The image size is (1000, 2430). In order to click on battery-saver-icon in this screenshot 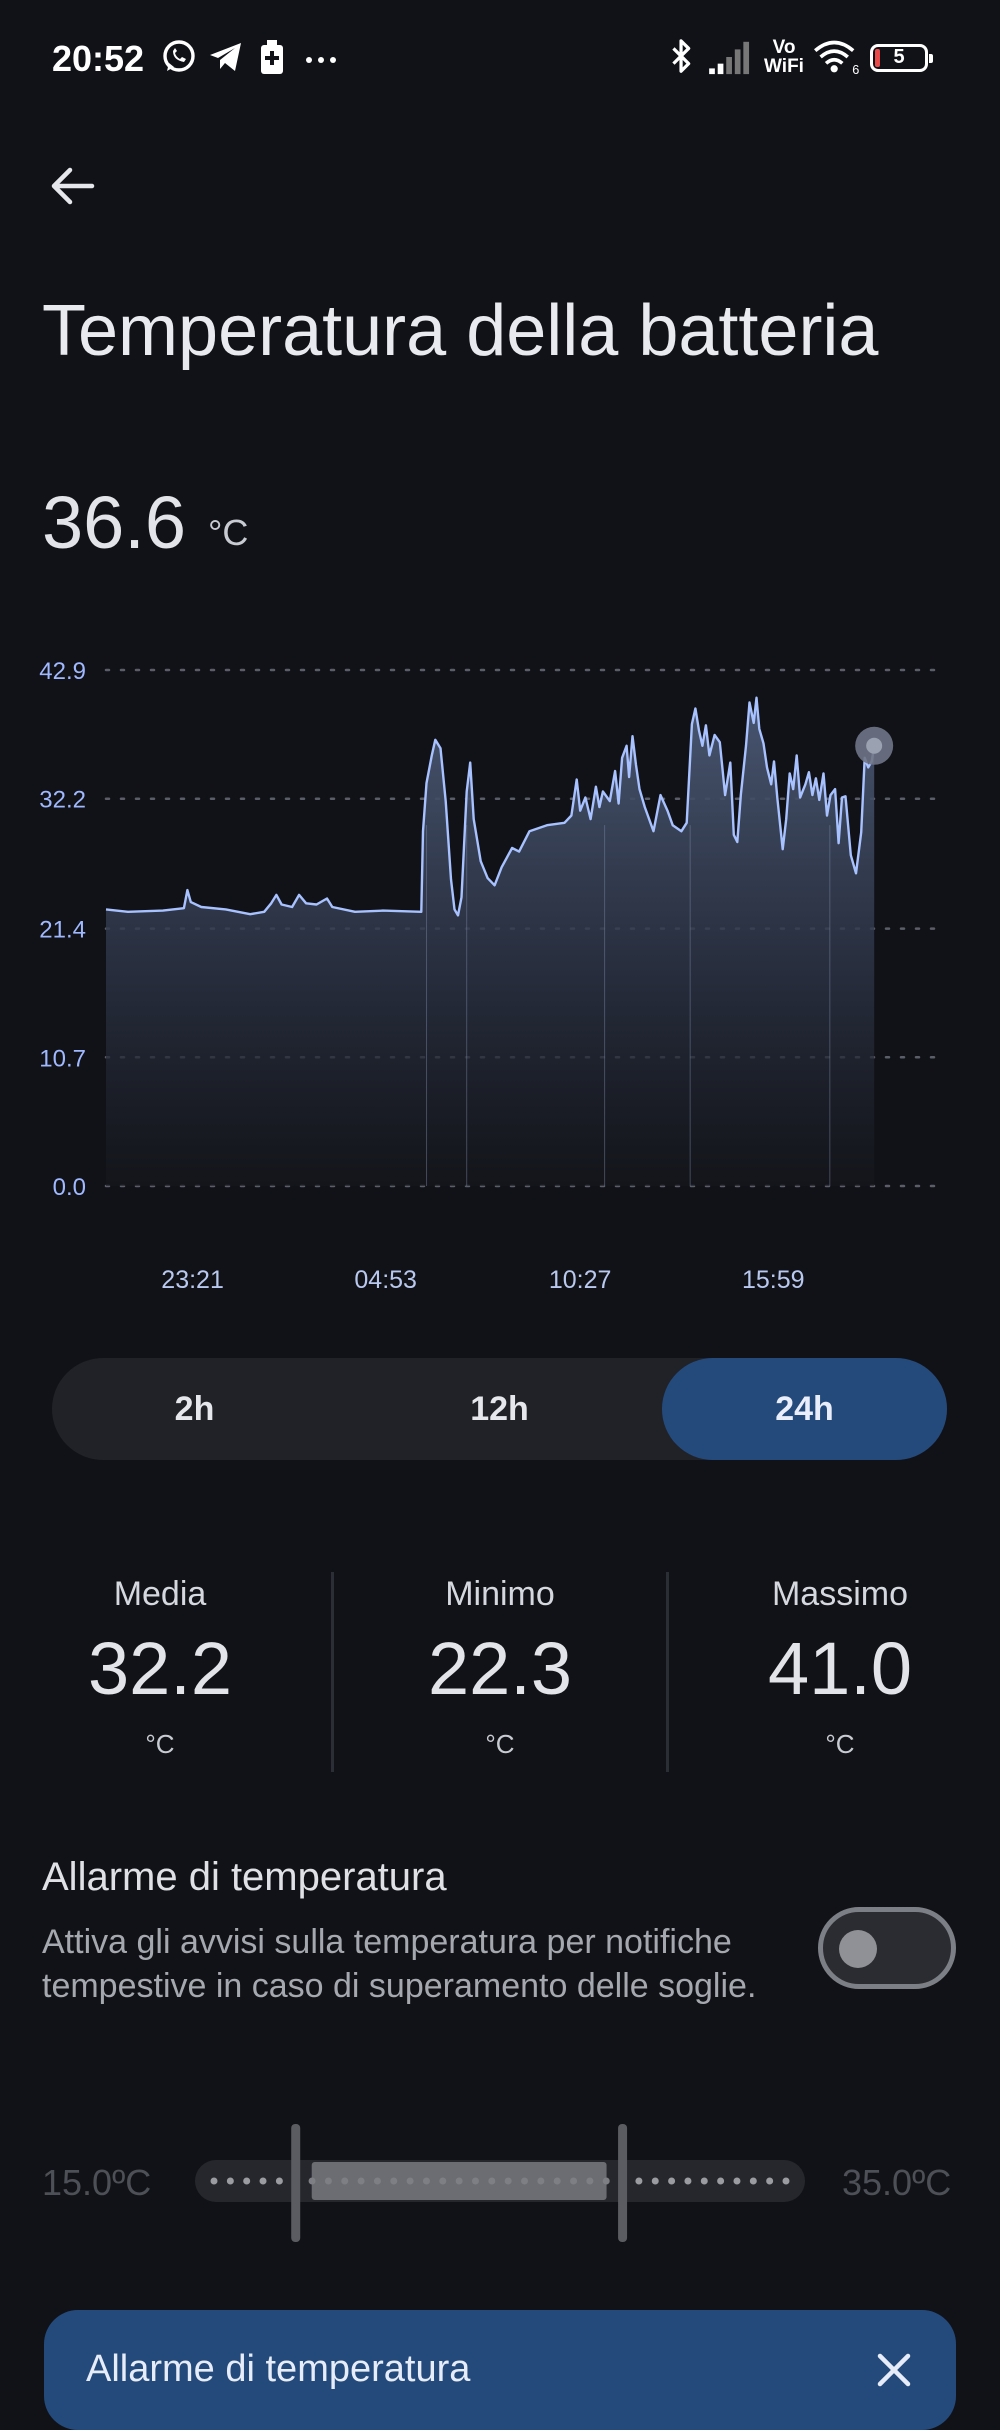, I will do `click(272, 57)`.